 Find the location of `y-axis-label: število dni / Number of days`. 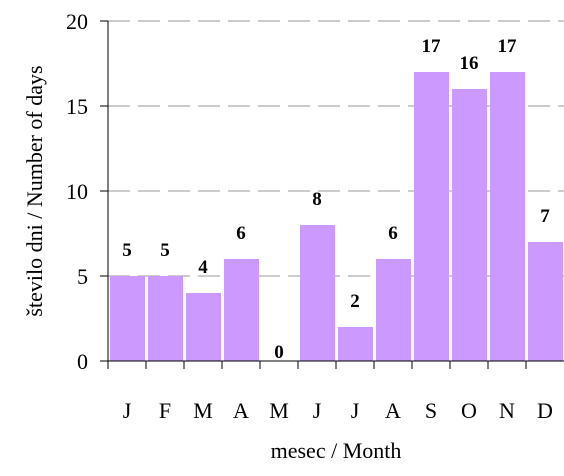

y-axis-label: število dni / Number of days is located at coordinates (34, 190).